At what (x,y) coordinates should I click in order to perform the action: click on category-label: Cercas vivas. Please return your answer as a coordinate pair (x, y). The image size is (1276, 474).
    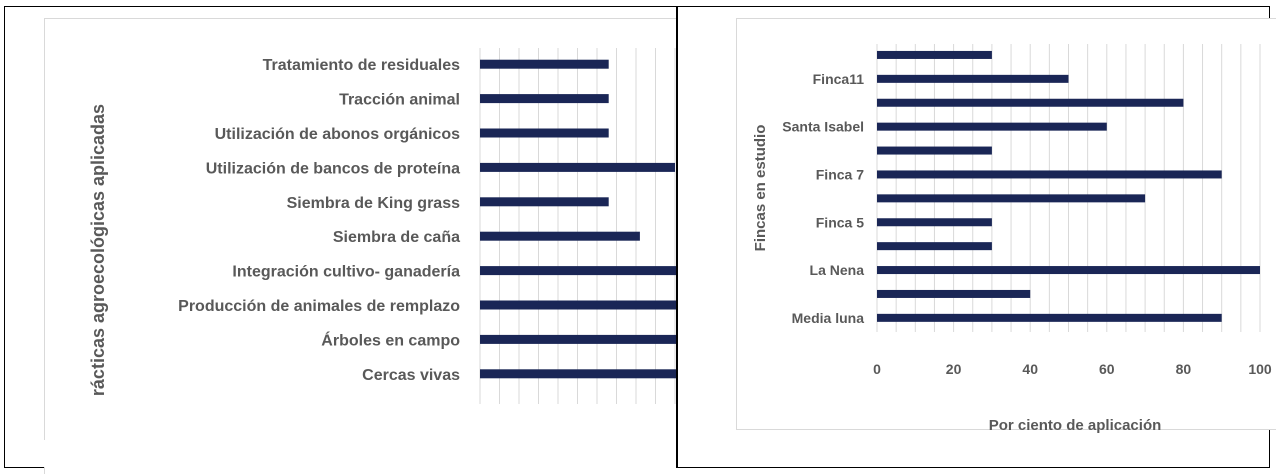
    Looking at the image, I should click on (411, 375).